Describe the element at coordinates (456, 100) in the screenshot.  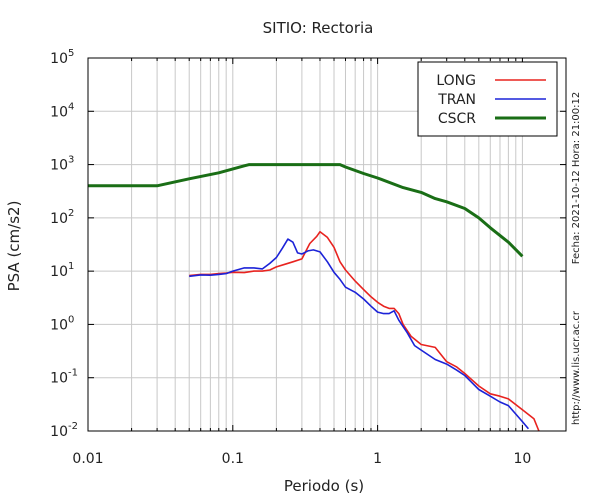
I see `legend-label-tran: TRAN` at that location.